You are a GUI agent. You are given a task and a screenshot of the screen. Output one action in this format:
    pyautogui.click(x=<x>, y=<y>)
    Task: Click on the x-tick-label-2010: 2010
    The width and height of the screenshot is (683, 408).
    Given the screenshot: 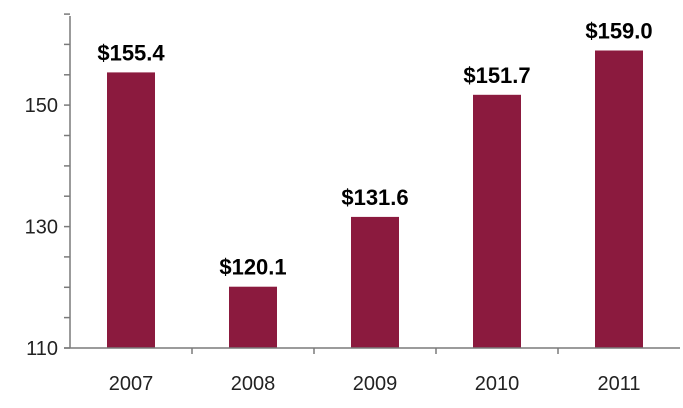 What is the action you would take?
    pyautogui.click(x=497, y=384)
    